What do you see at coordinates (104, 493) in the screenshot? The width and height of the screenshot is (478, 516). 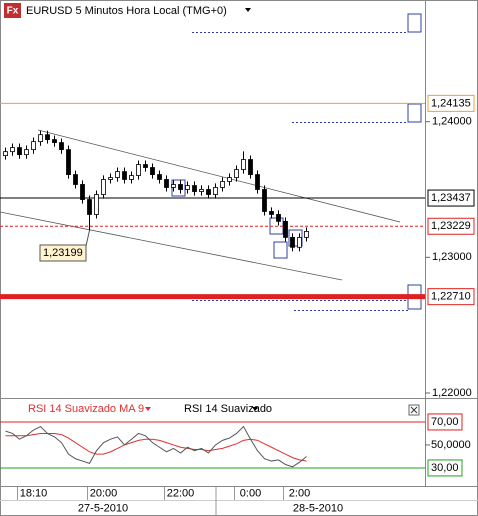 I see `x-tick-label: 20:00` at bounding box center [104, 493].